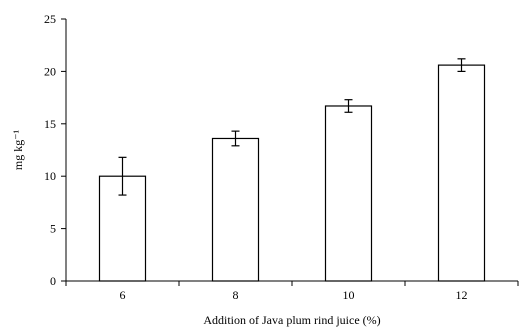 This screenshot has height=329, width=521. I want to click on y-tick-label: 5, so click(53, 229).